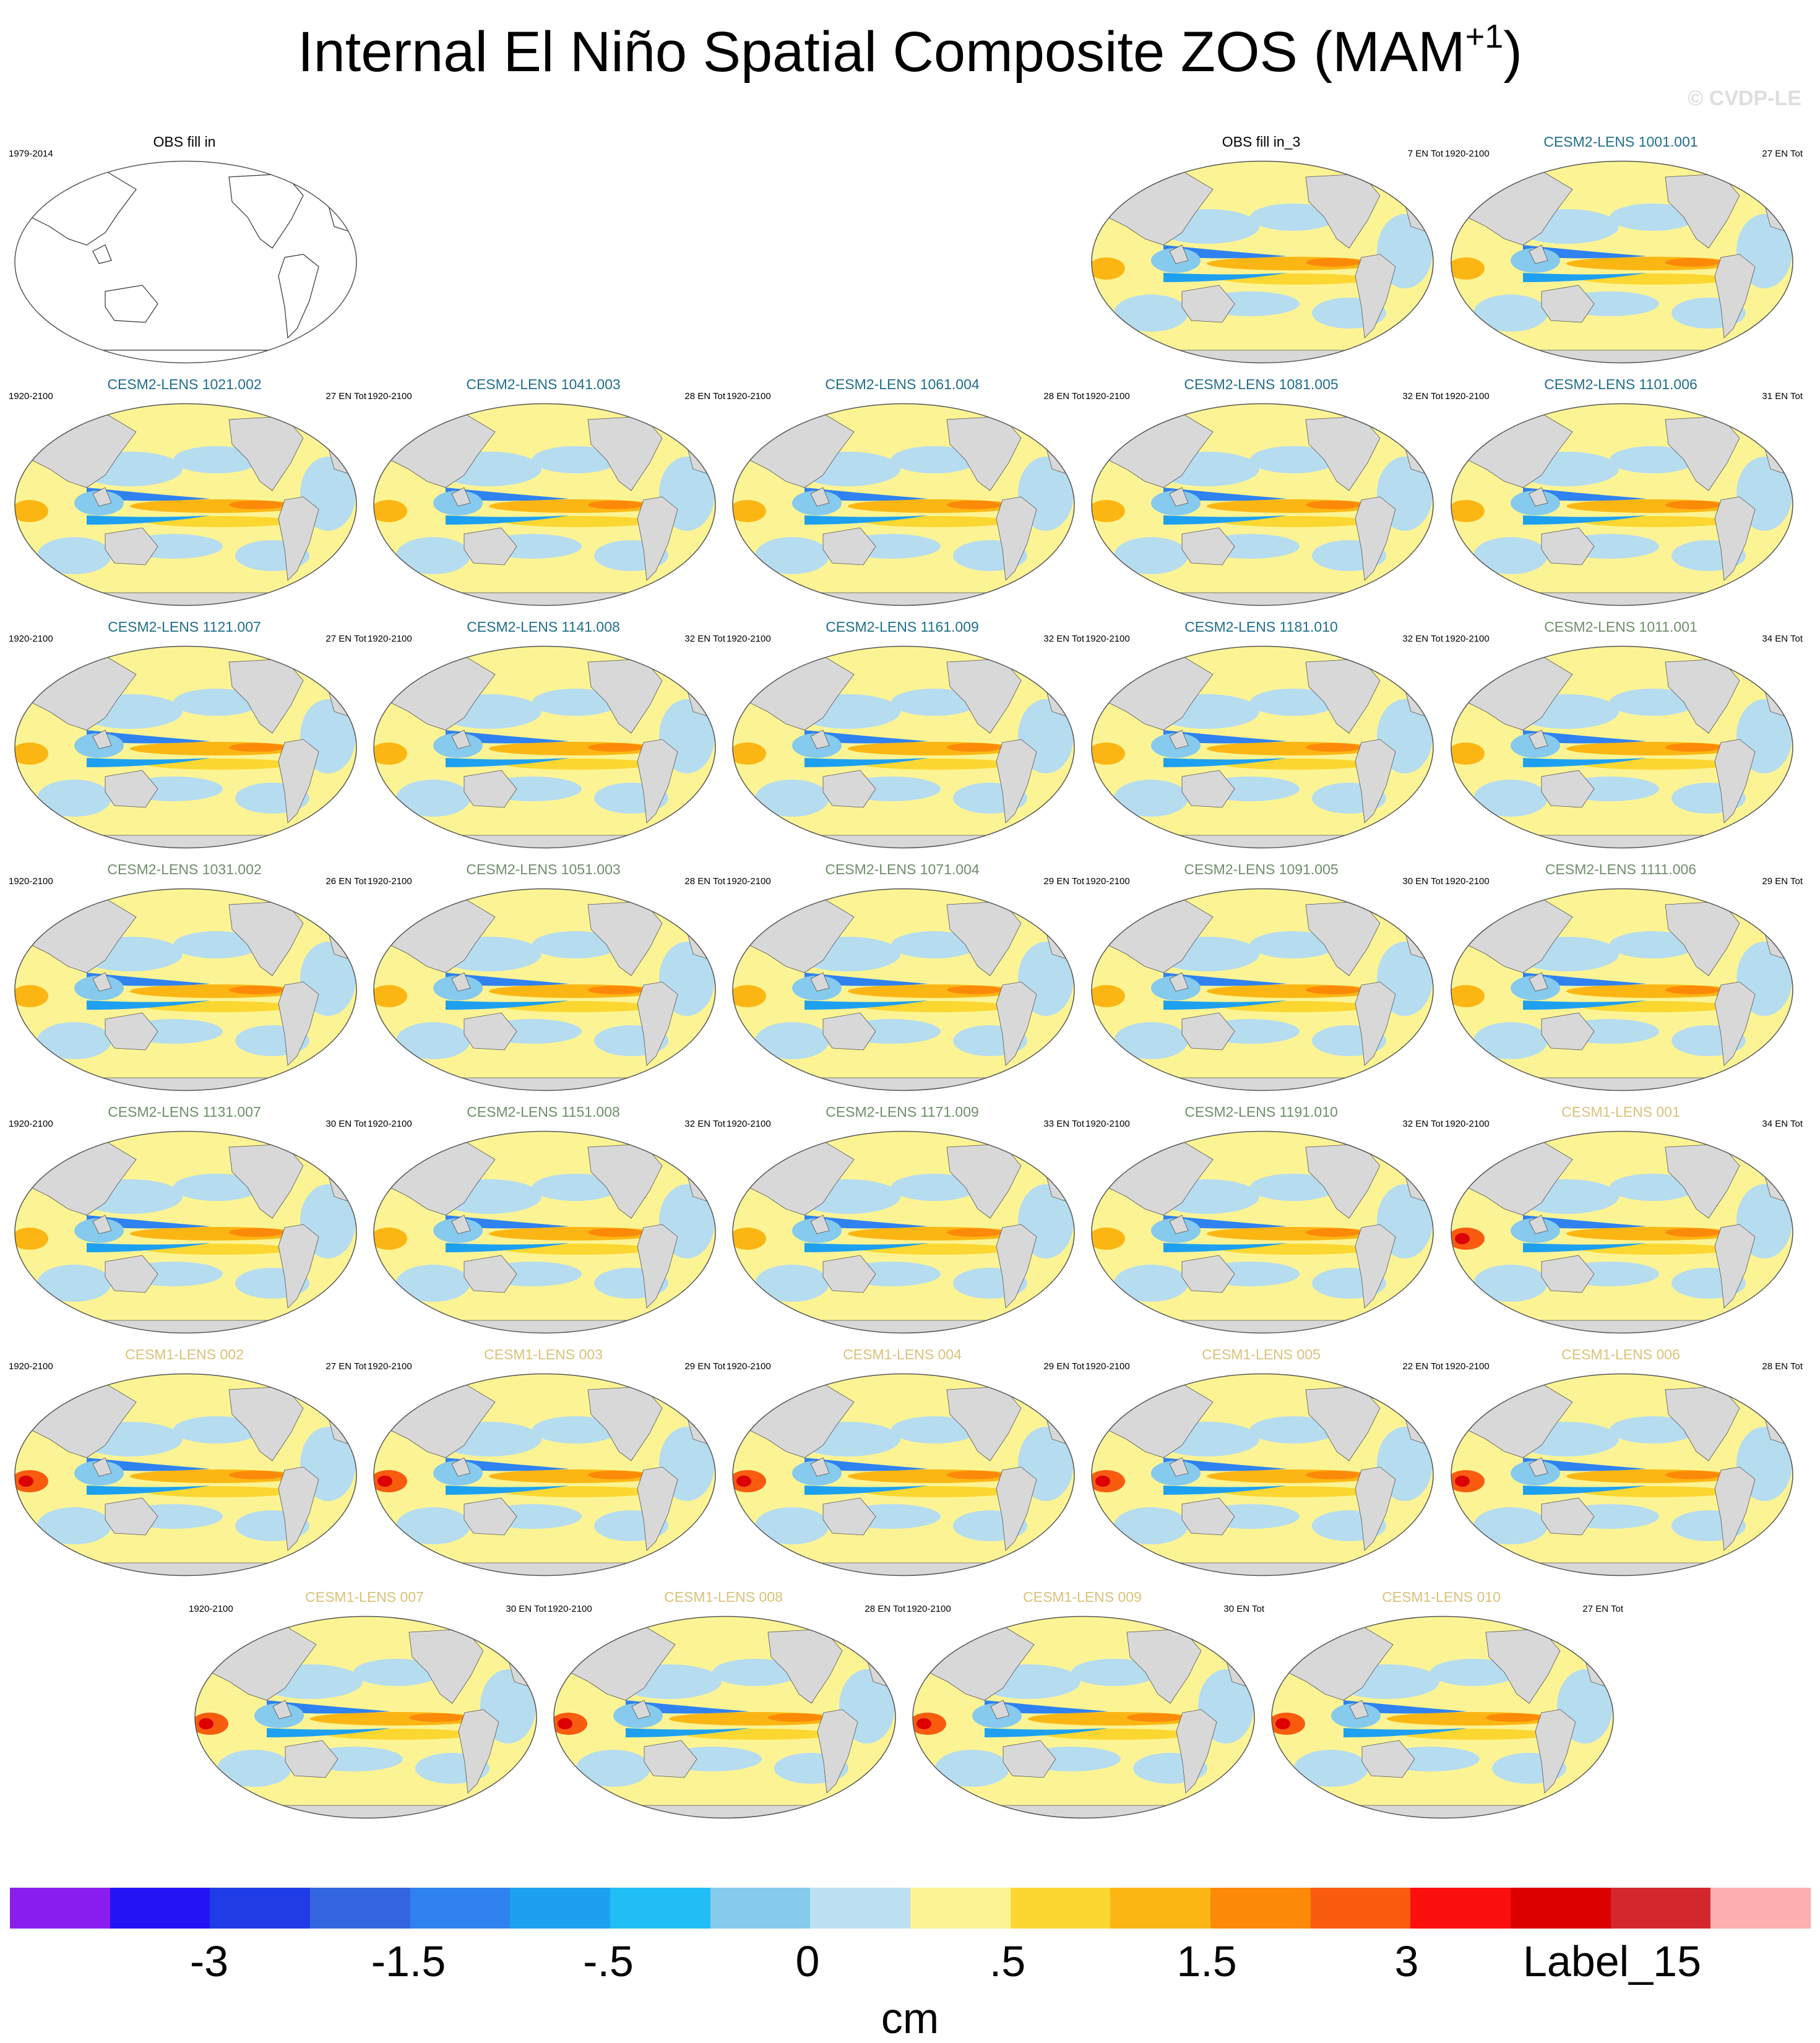 The width and height of the screenshot is (1820, 2043). I want to click on watermark: © CVDP-LE, so click(1744, 98).